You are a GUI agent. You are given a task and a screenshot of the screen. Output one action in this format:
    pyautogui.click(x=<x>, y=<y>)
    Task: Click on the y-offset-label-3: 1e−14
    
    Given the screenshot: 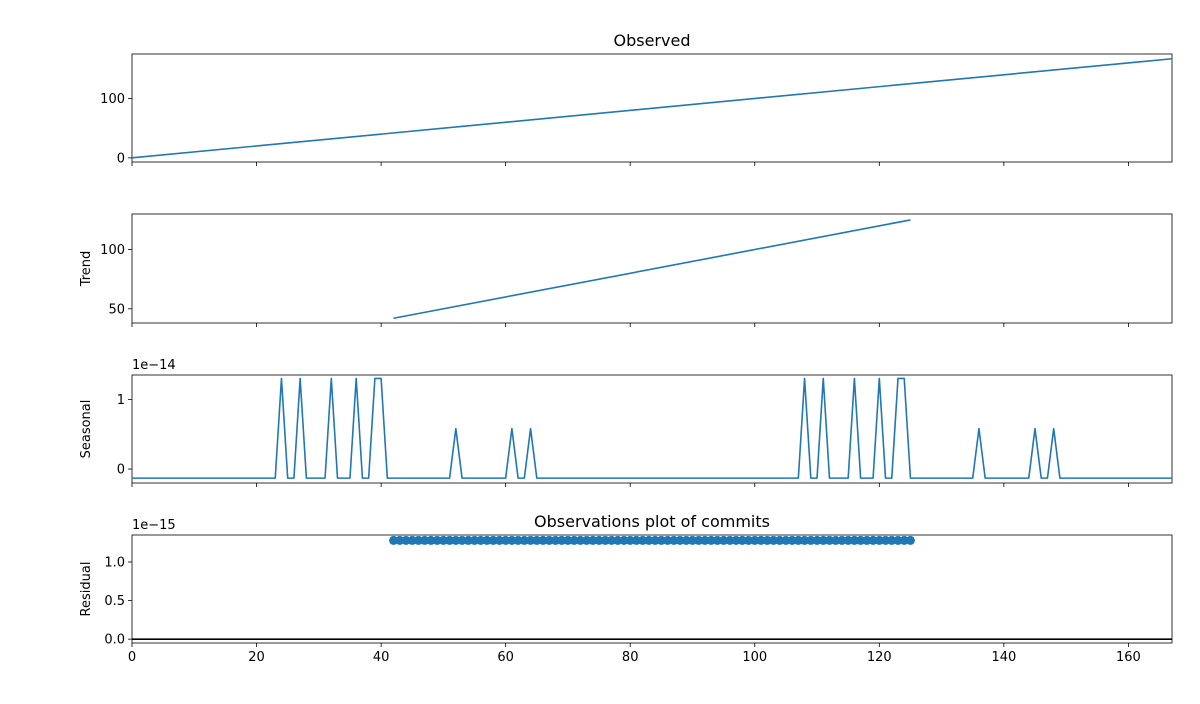 What is the action you would take?
    pyautogui.click(x=154, y=365)
    